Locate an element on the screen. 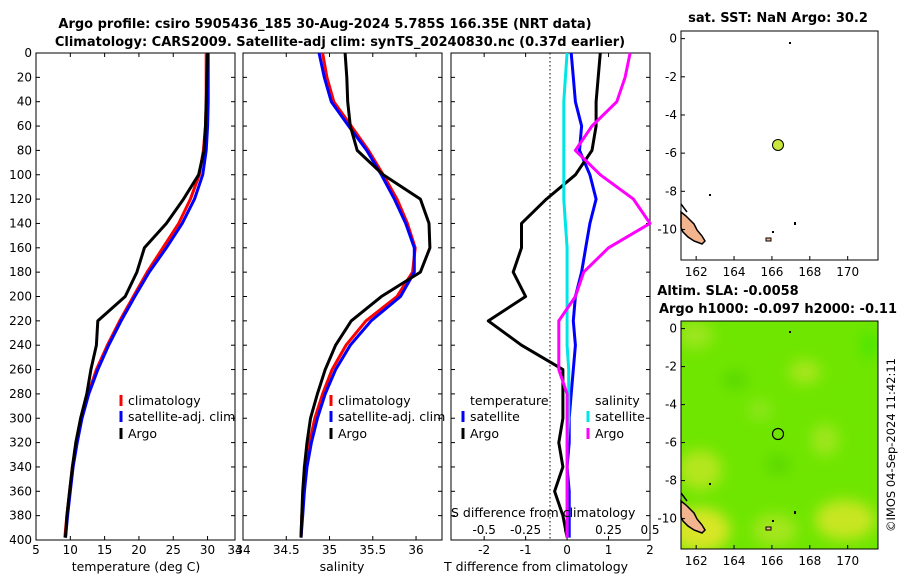 The height and width of the screenshot is (580, 900). map-y-tick-label: -6 is located at coordinates (671, 153).